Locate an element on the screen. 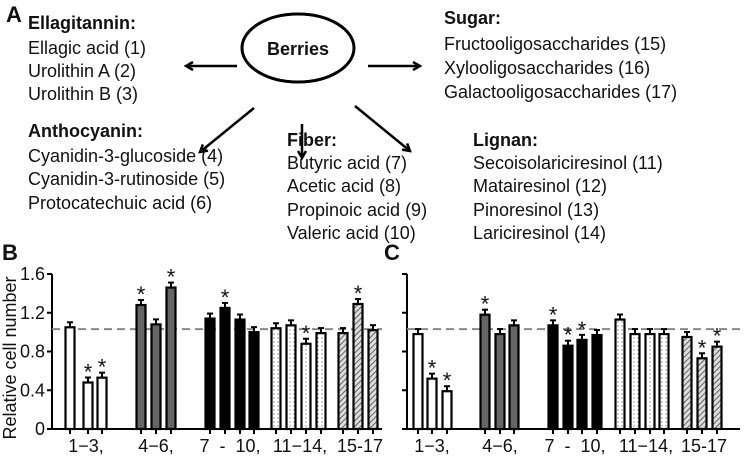  compound-item: Xylooligosaccharides (16) is located at coordinates (547, 68).